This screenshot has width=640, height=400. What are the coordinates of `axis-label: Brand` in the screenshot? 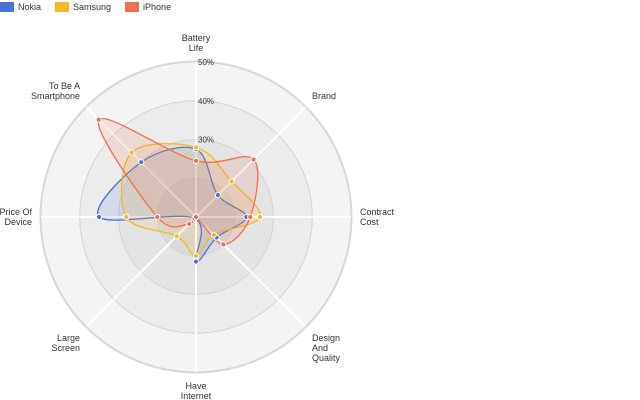 It's located at (324, 96).